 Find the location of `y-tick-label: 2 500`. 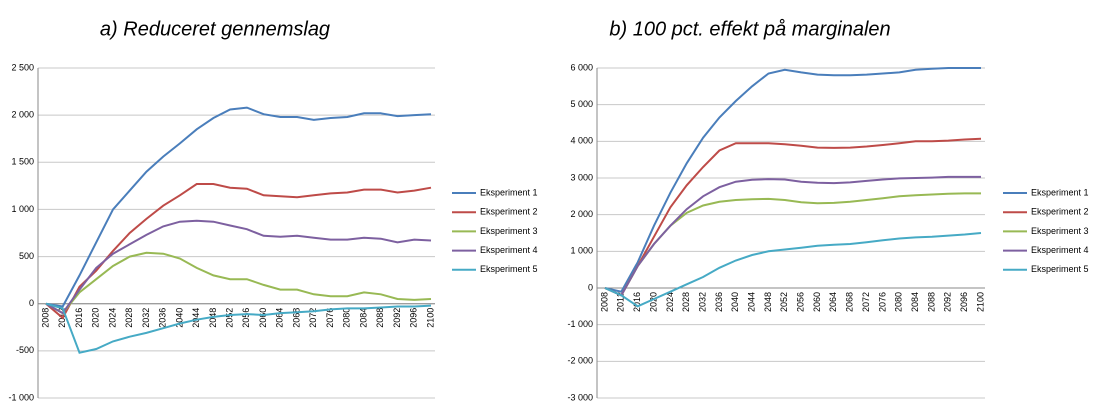

y-tick-label: 2 500 is located at coordinates (22, 67).